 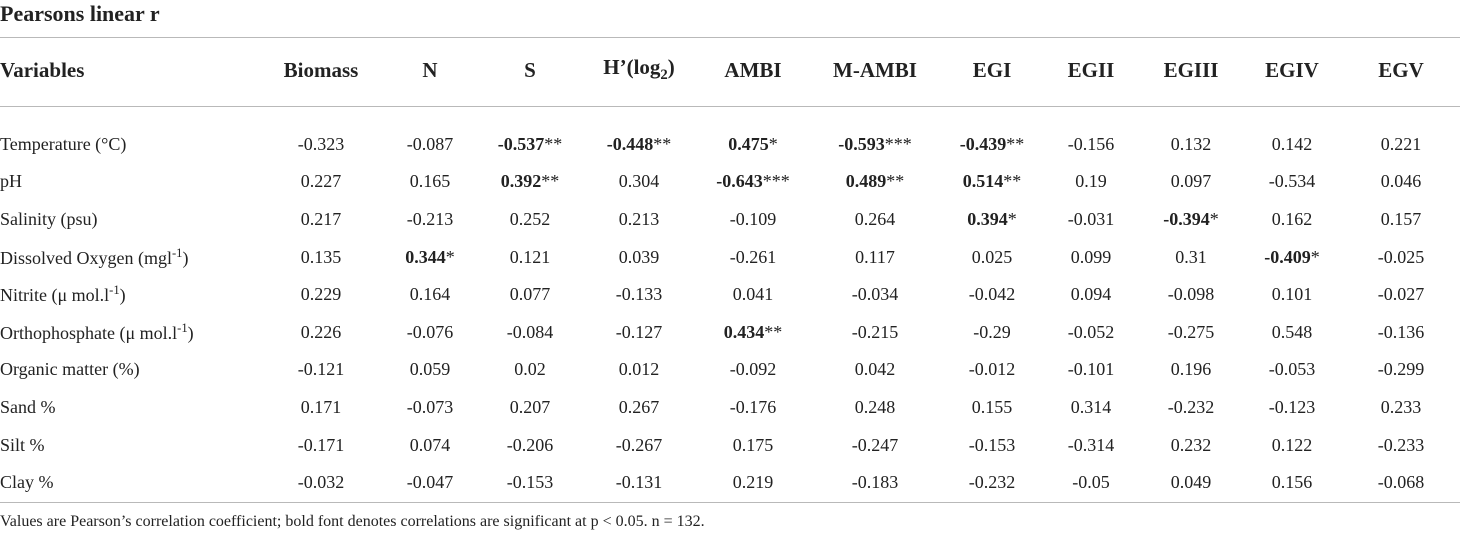 What do you see at coordinates (430, 182) in the screenshot?
I see `table-cell: 0.165` at bounding box center [430, 182].